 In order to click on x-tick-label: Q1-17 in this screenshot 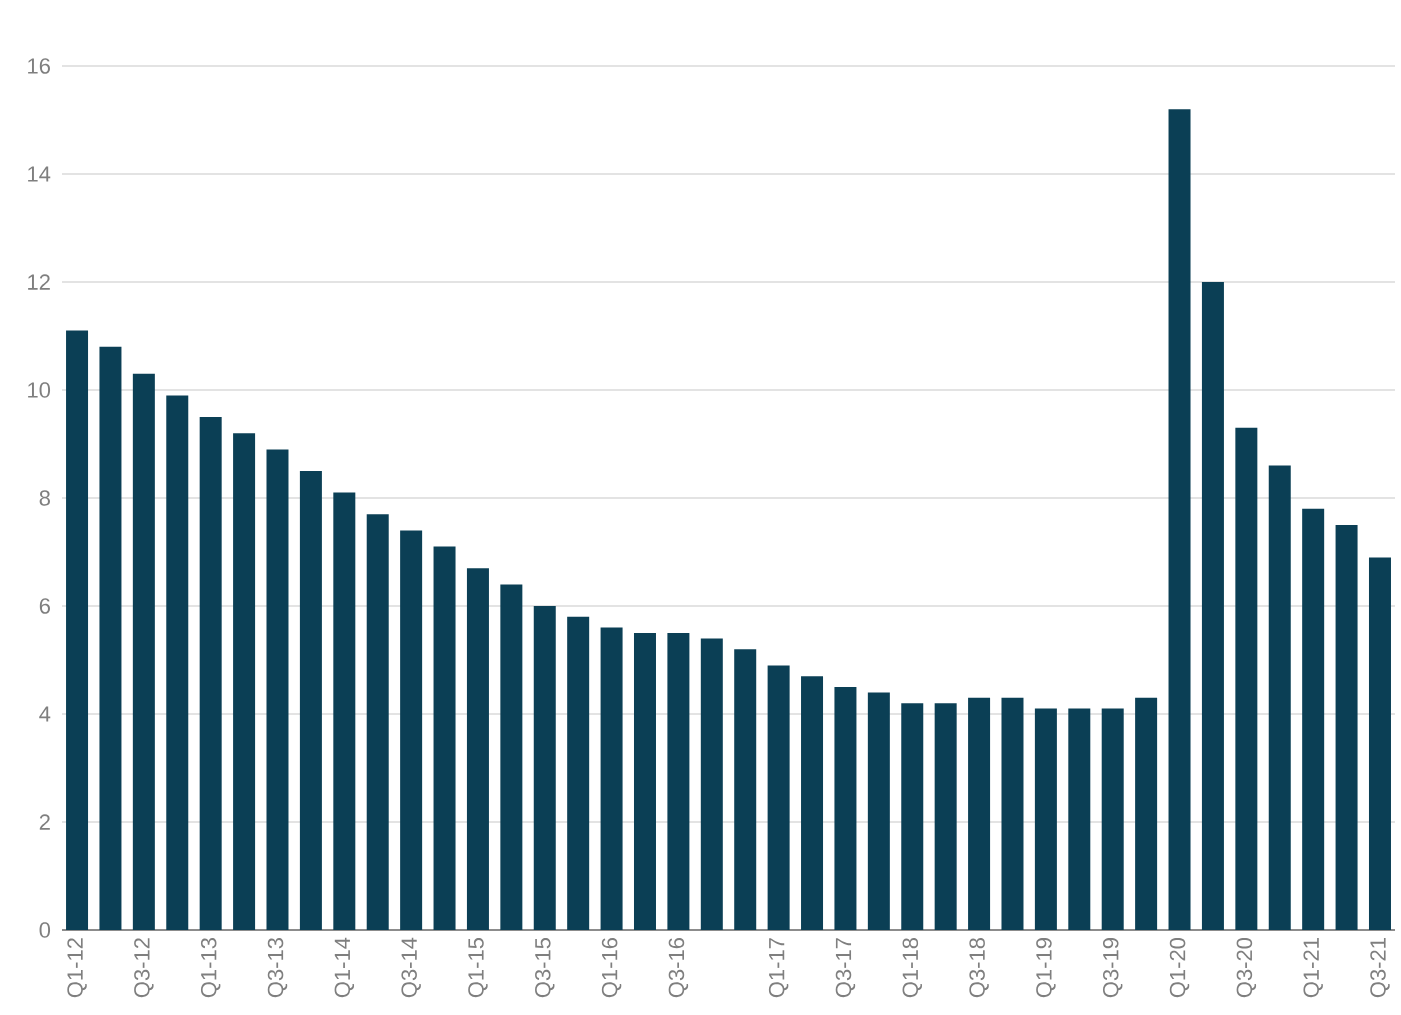, I will do `click(778, 968)`.